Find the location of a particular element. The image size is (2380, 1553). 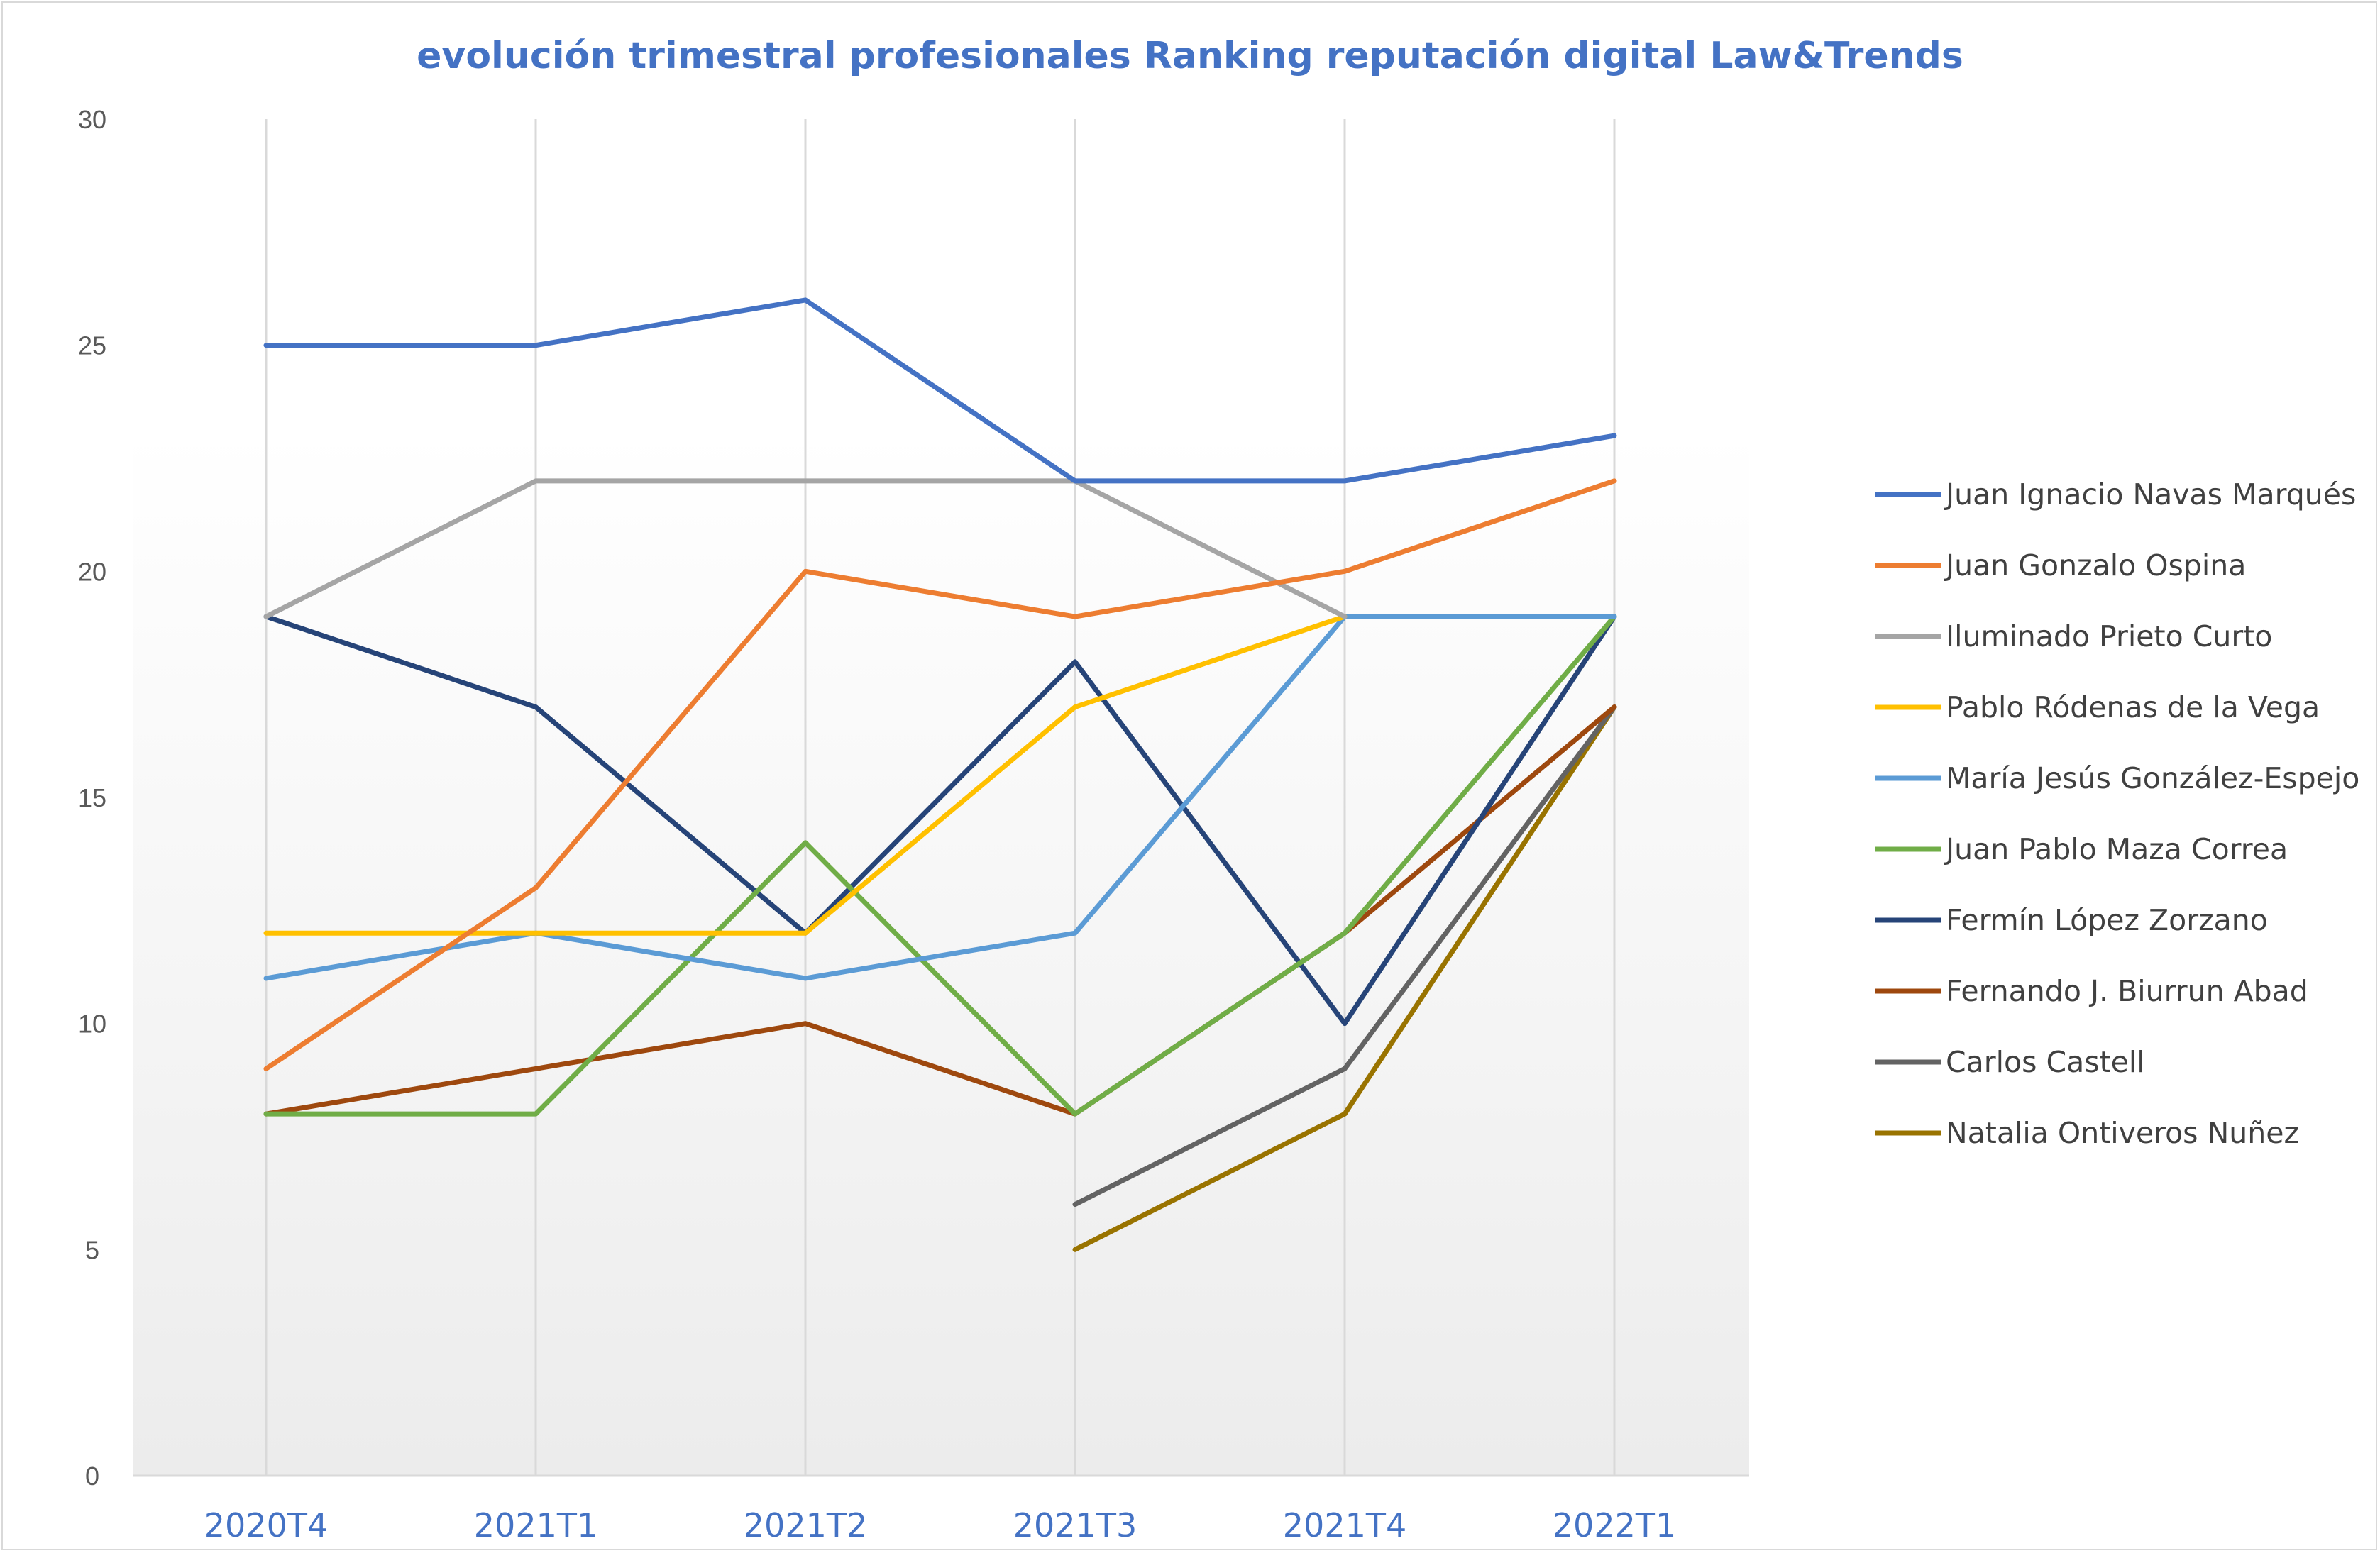

x-tick-label: 2021T1 is located at coordinates (536, 1525).